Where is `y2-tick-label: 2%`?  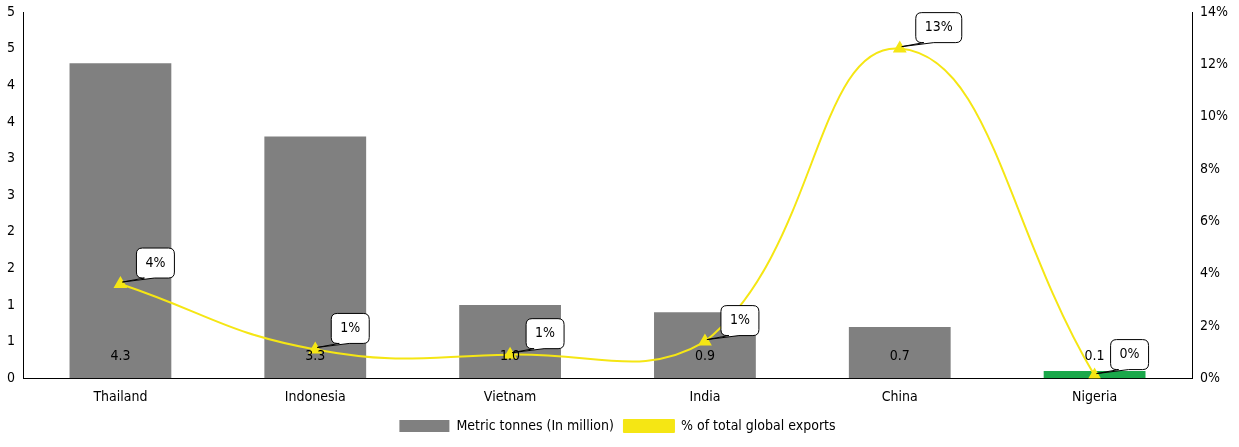 y2-tick-label: 2% is located at coordinates (1210, 324).